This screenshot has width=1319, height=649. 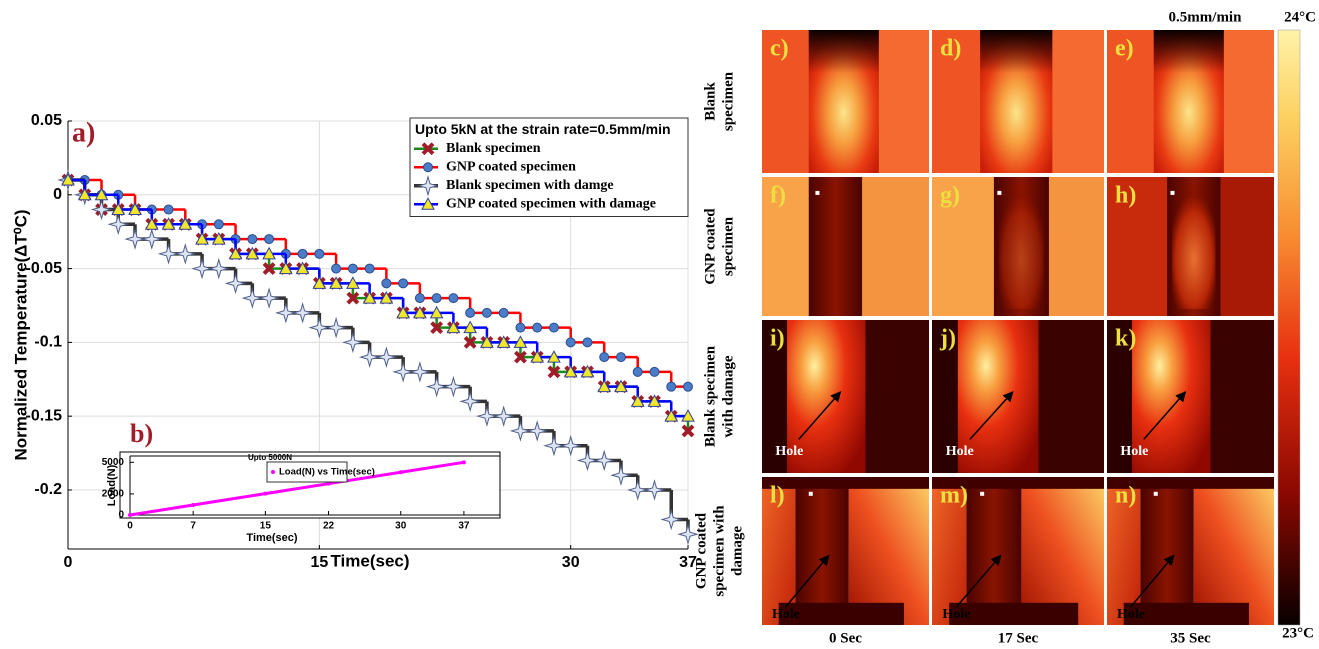 I want to click on row-label: GNP coated, so click(x=710, y=246).